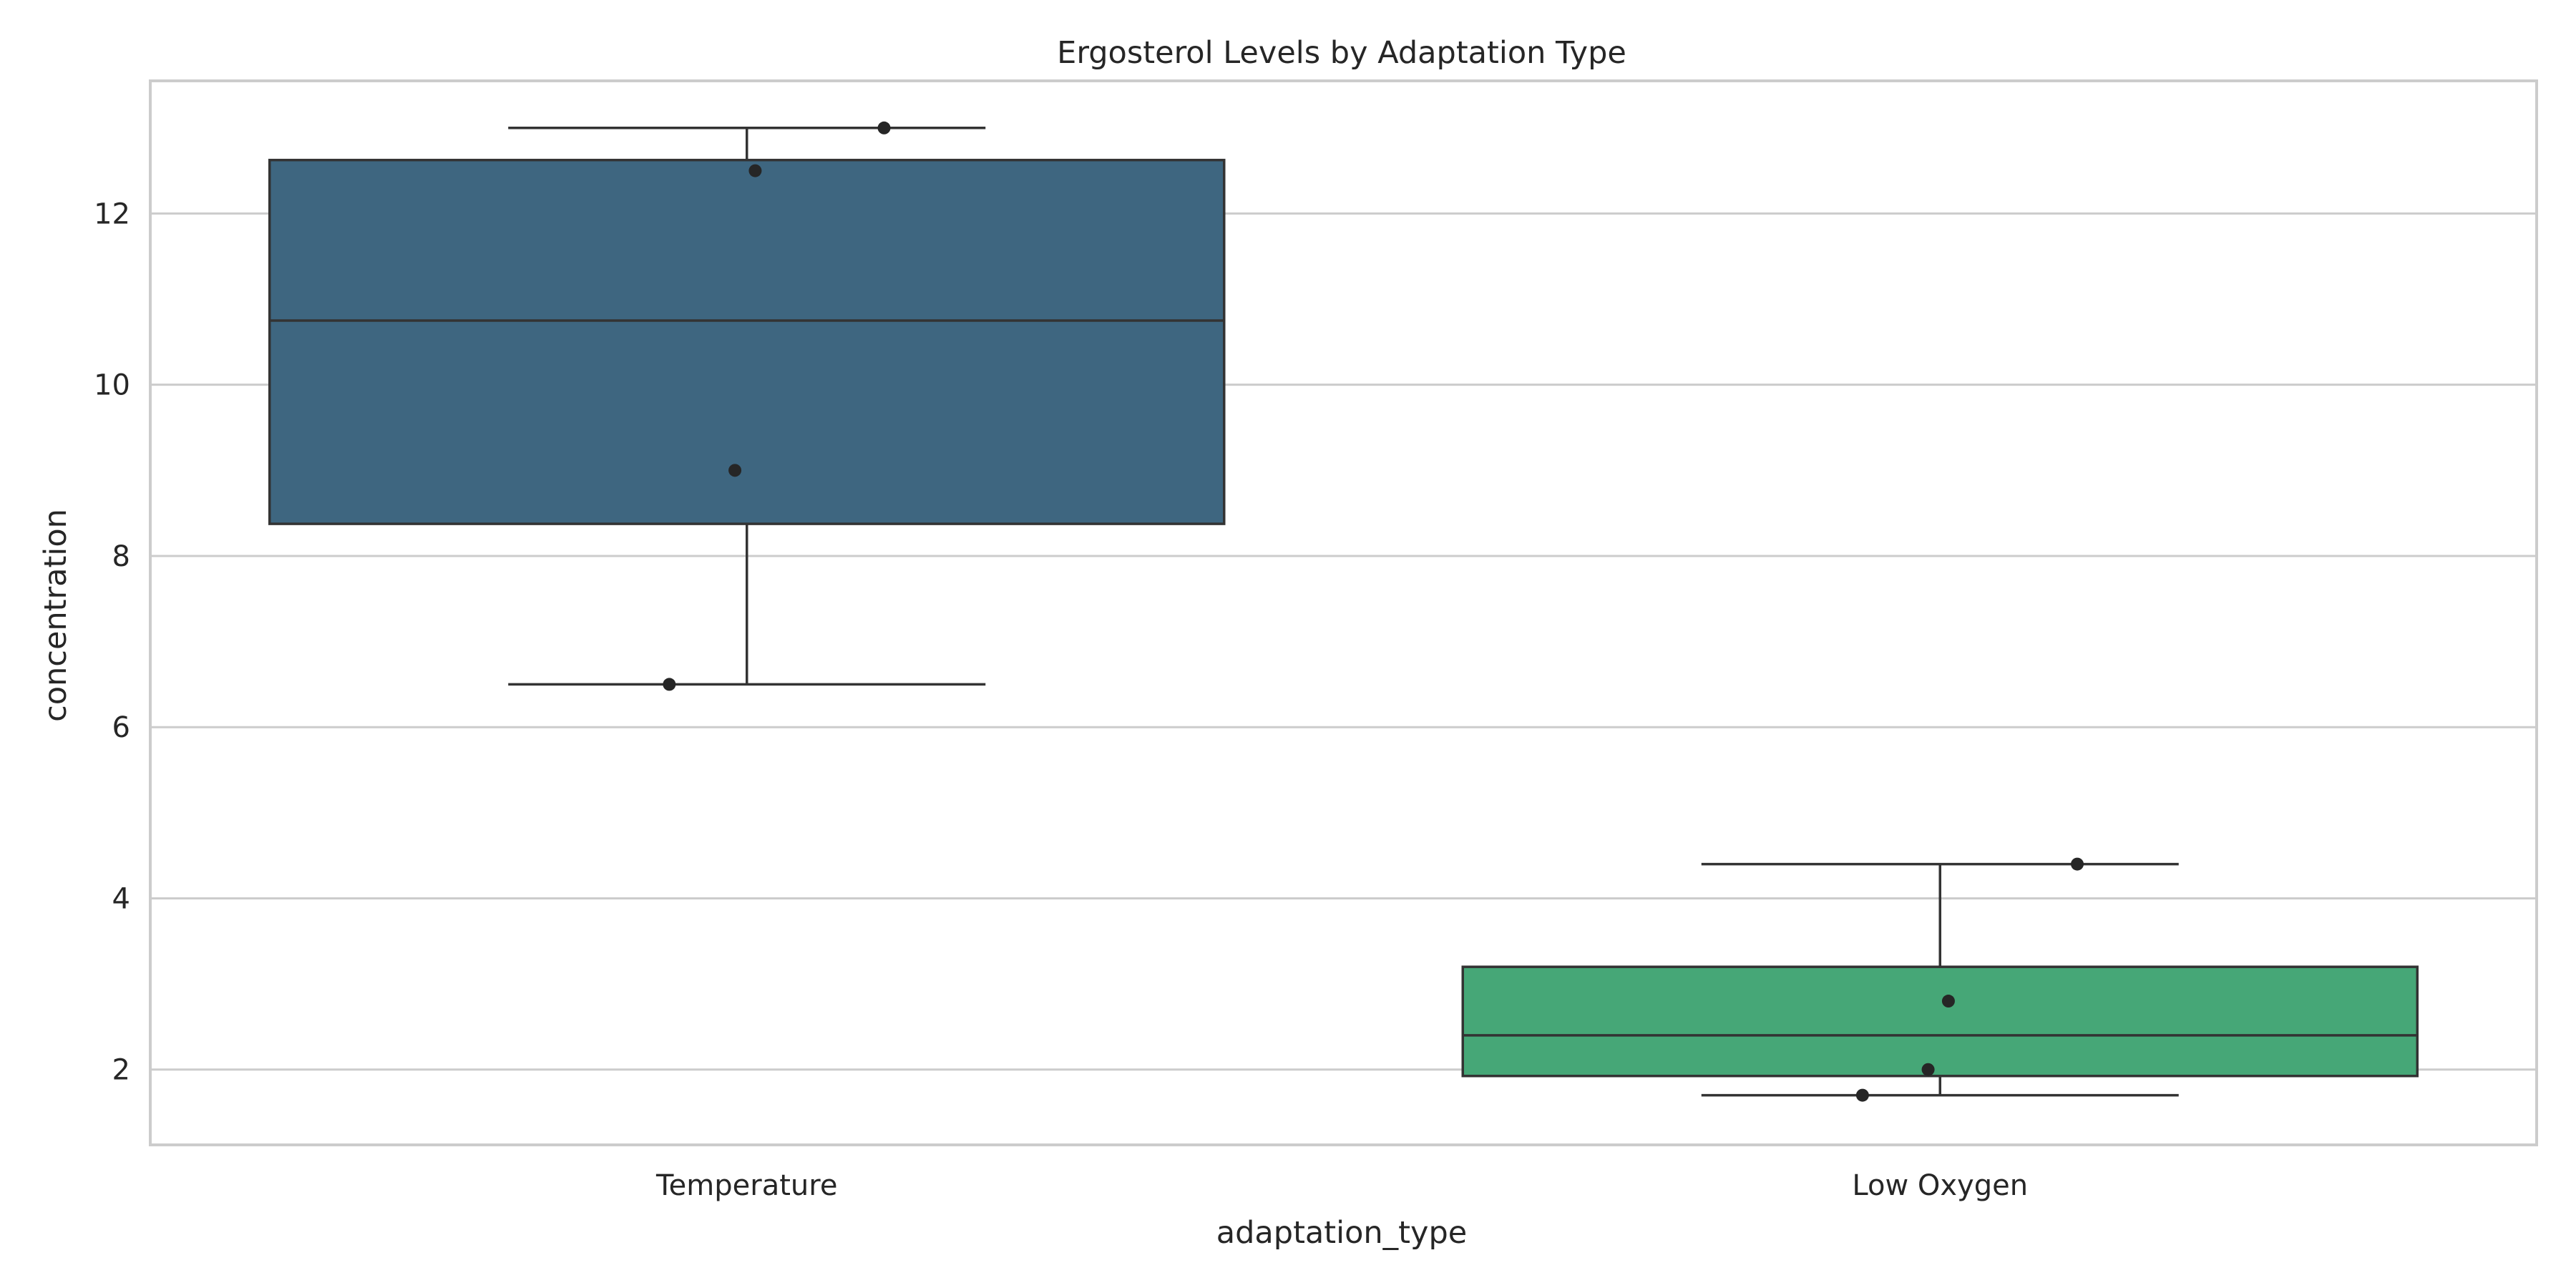 This screenshot has width=2576, height=1288. Describe the element at coordinates (112, 641) in the screenshot. I see `y-tick-labels: 2 4 6 8 10 12` at that location.